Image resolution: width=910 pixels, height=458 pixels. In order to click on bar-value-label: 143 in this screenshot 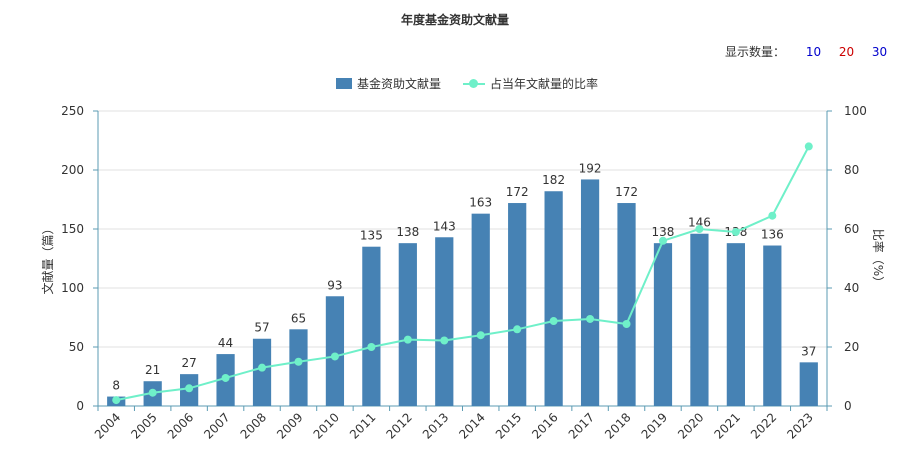, I will do `click(444, 226)`.